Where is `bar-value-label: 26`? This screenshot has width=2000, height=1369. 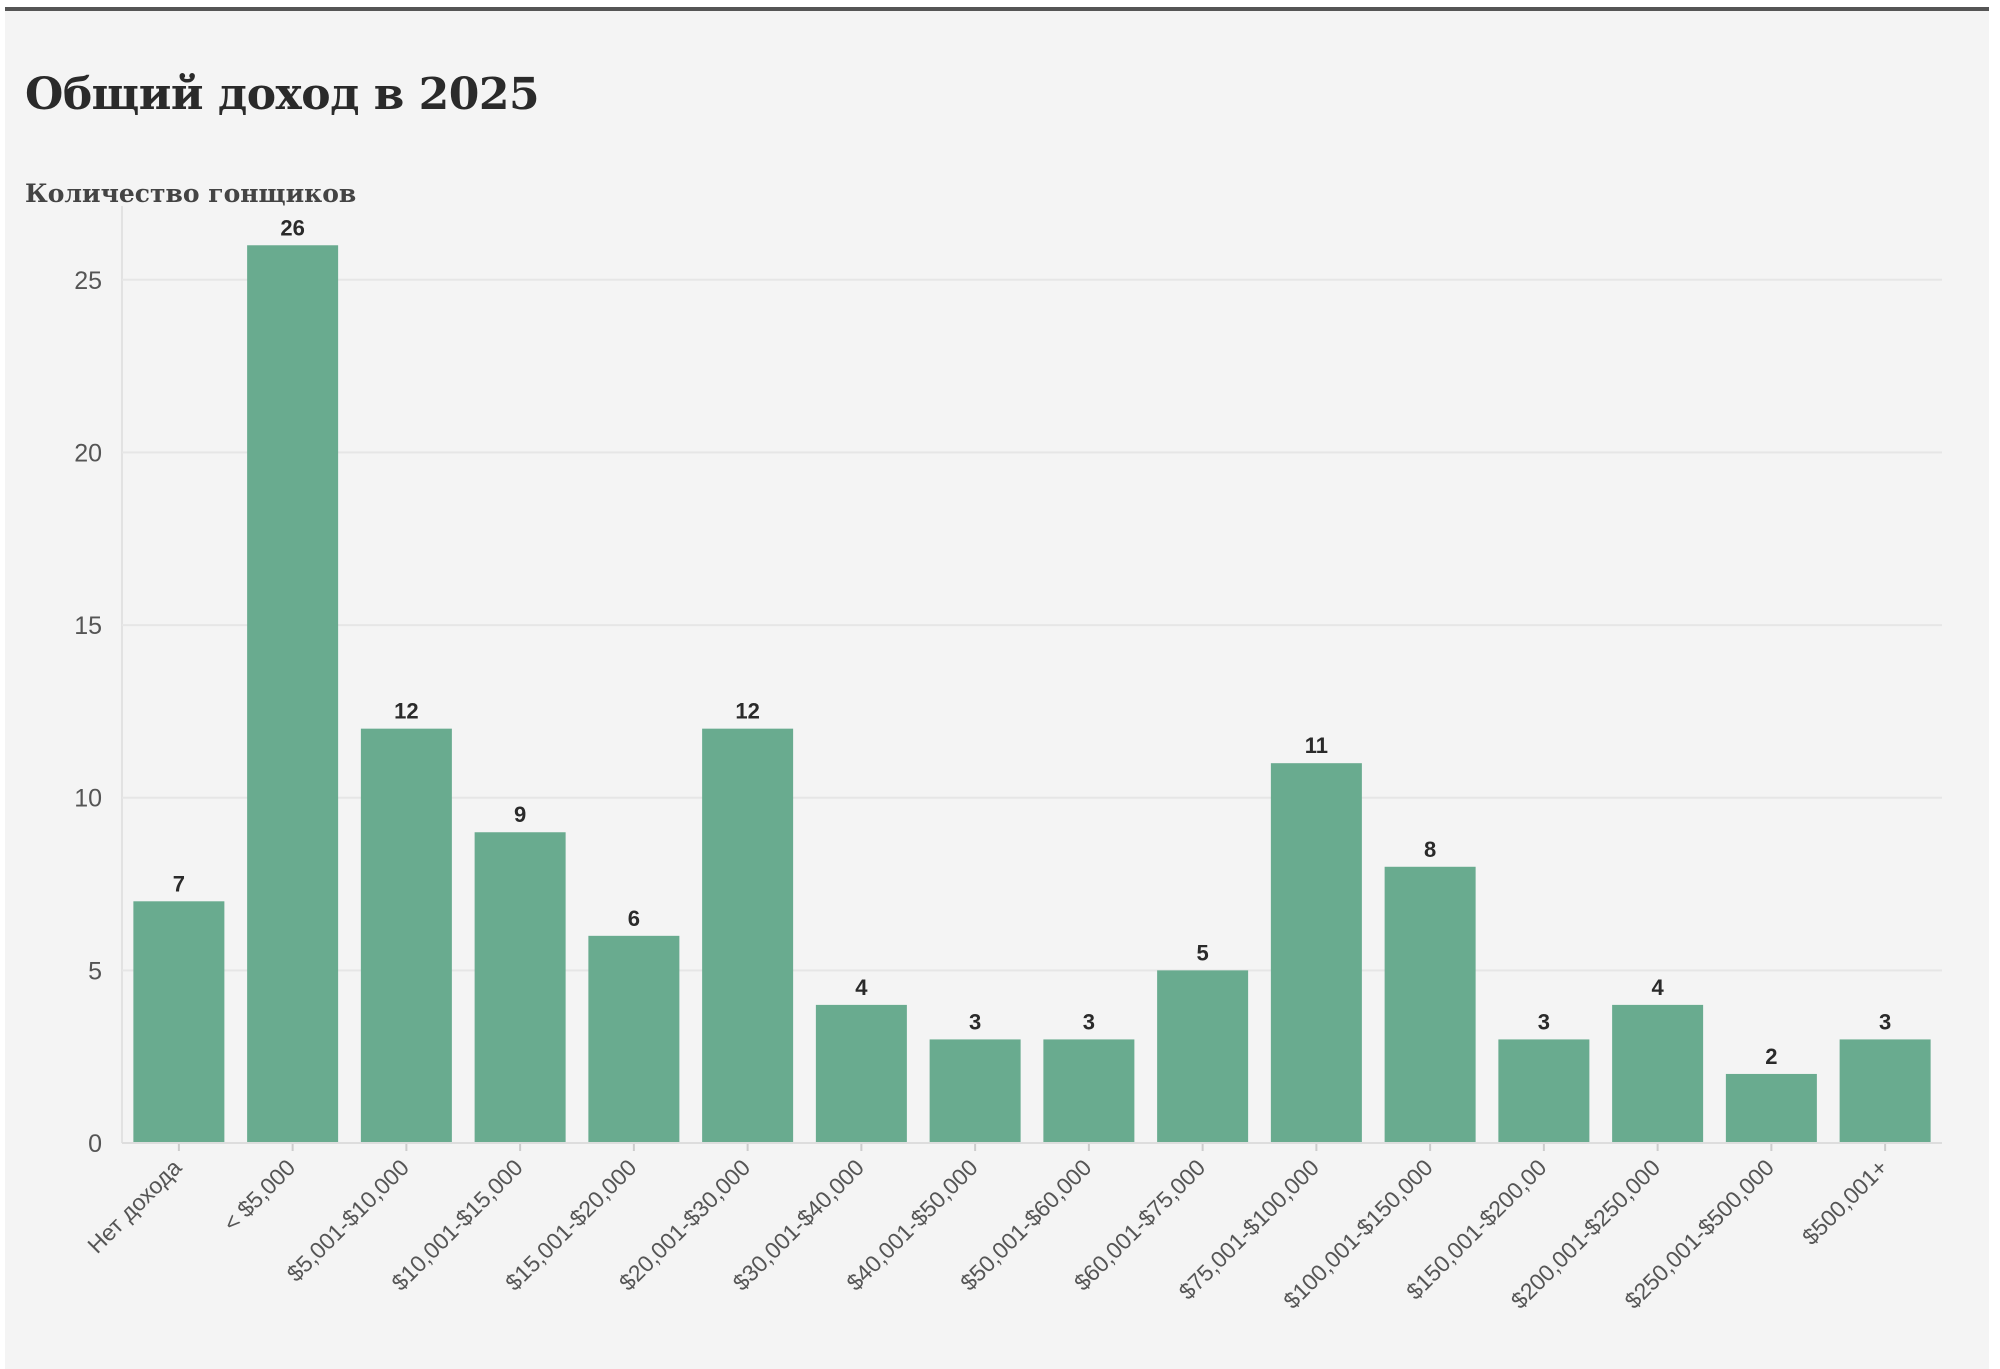 bar-value-label: 26 is located at coordinates (292, 227).